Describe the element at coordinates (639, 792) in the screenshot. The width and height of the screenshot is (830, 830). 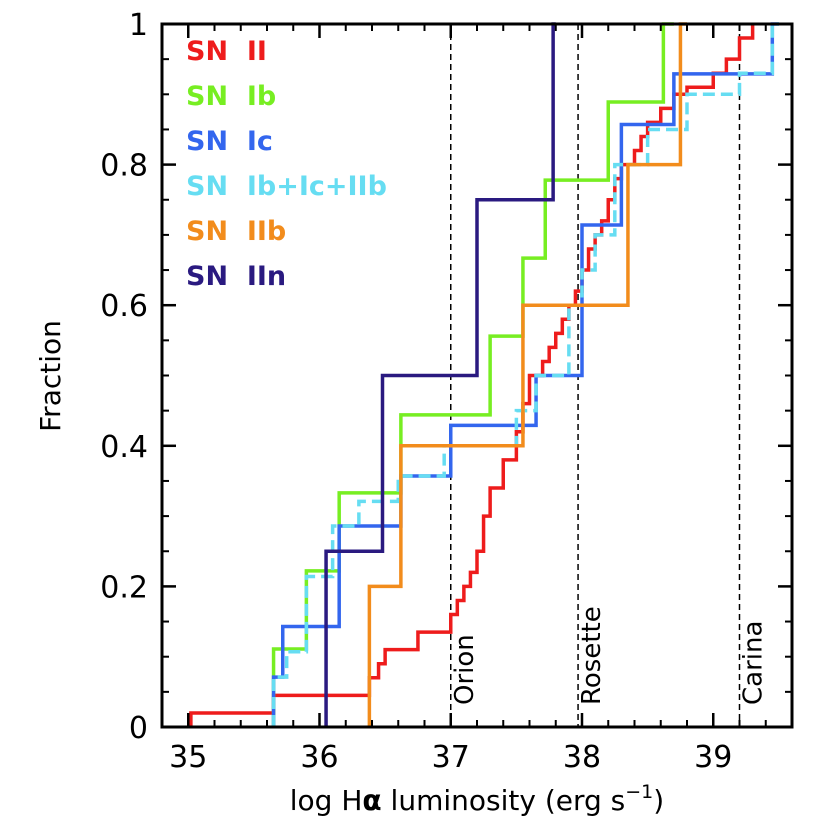
I see `x-axis-label-superscript: −1` at that location.